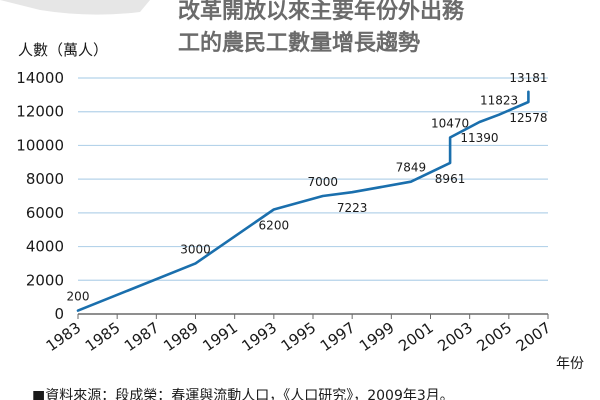 This screenshot has height=400, width=600. What do you see at coordinates (479, 138) in the screenshot?
I see `data-label: 11390` at bounding box center [479, 138].